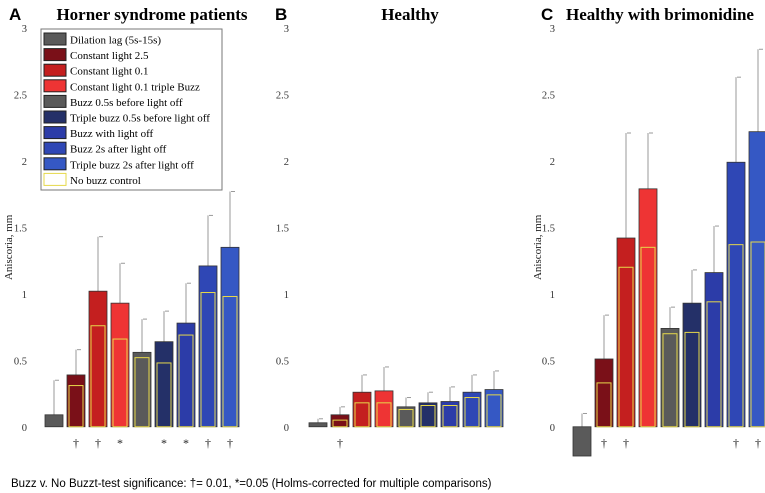 This screenshot has width=765, height=493. What do you see at coordinates (281, 14) in the screenshot?
I see `panel-letter: B` at bounding box center [281, 14].